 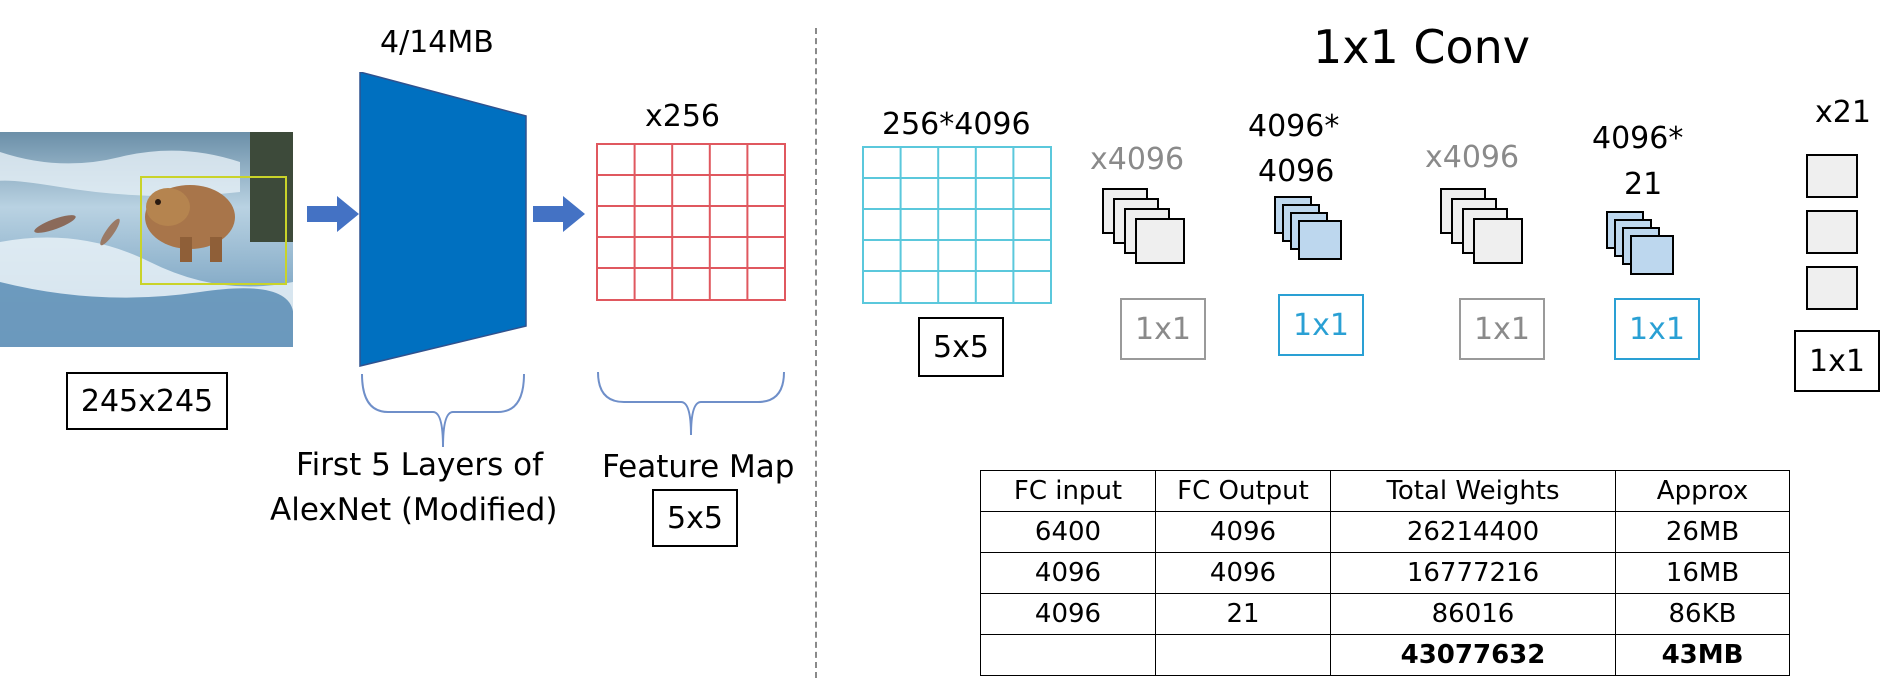 What do you see at coordinates (961, 347) in the screenshot?
I see `weights-size: 5x5` at bounding box center [961, 347].